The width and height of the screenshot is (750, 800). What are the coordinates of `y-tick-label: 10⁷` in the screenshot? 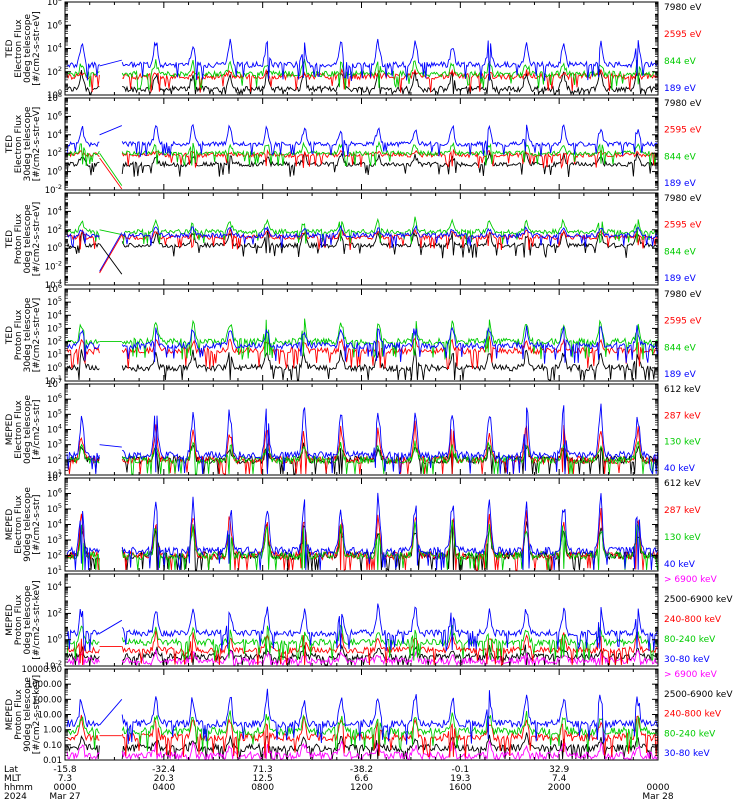 It's located at (54, 477).